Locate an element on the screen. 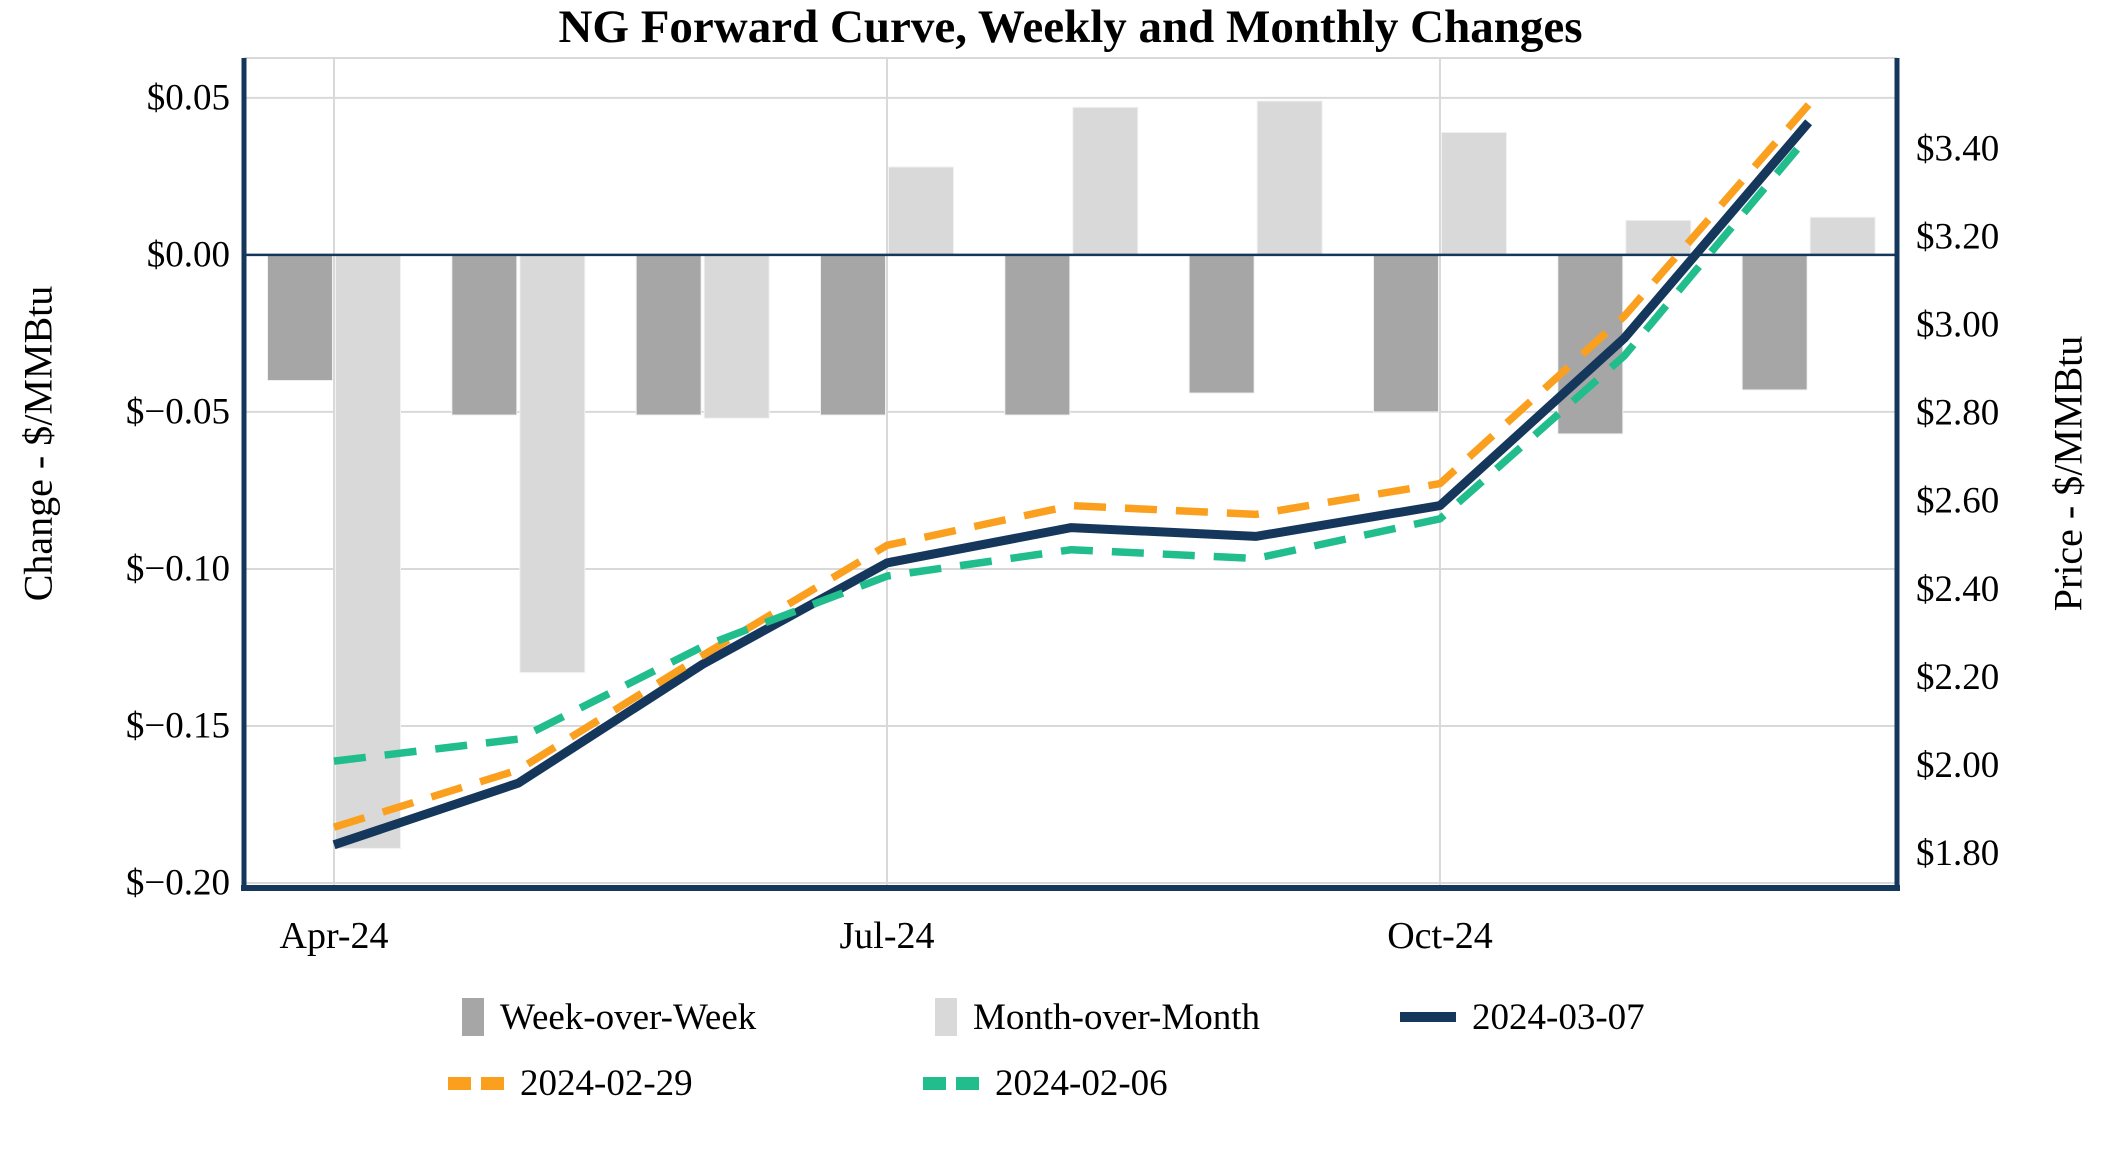  right-tick-label: $2.60 is located at coordinates (1957, 501).